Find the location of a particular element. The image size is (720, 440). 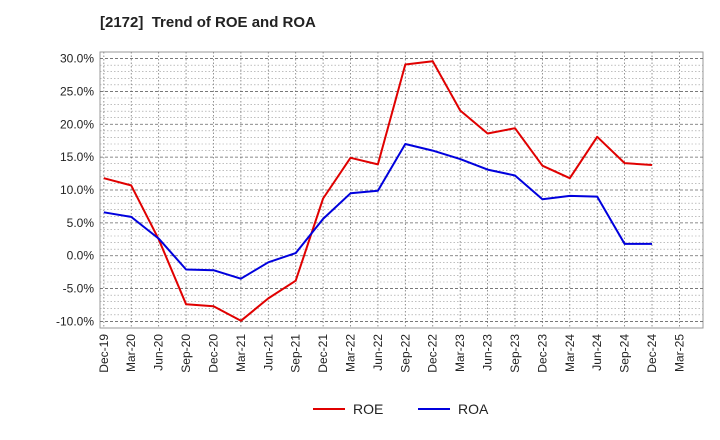

x-tick-label: Mar-24 is located at coordinates (570, 353).